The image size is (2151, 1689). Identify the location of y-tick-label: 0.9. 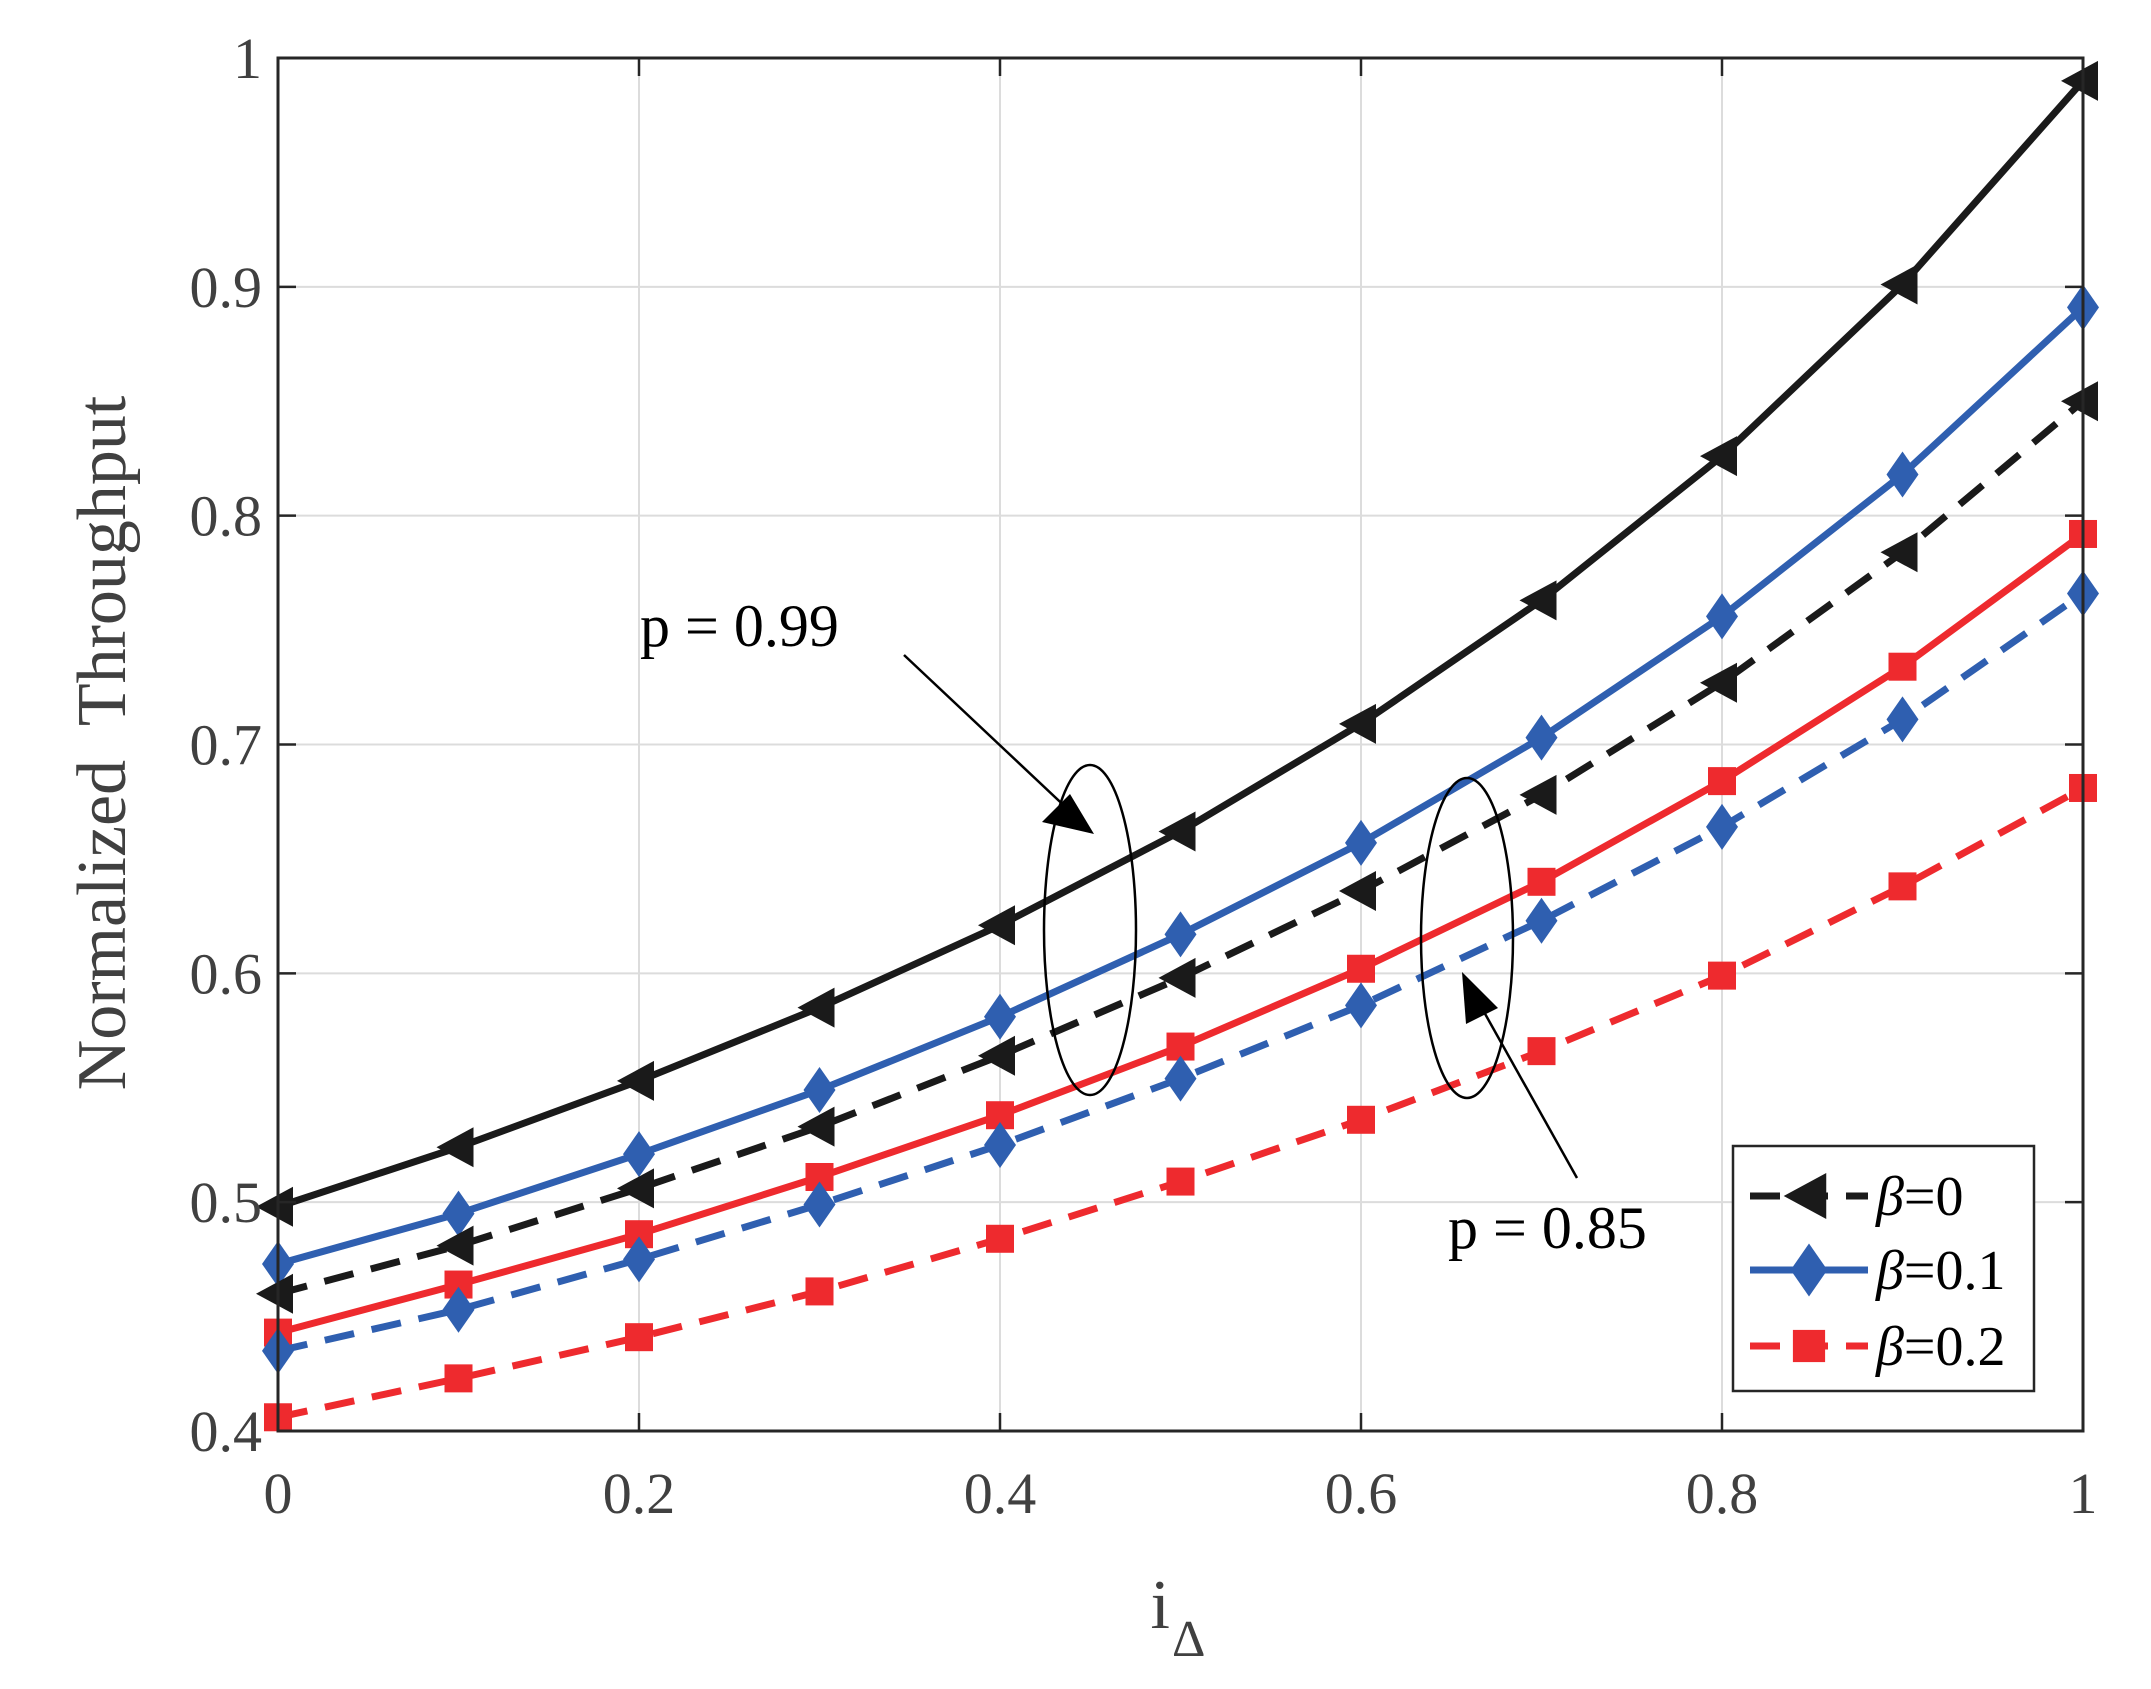
(226, 287).